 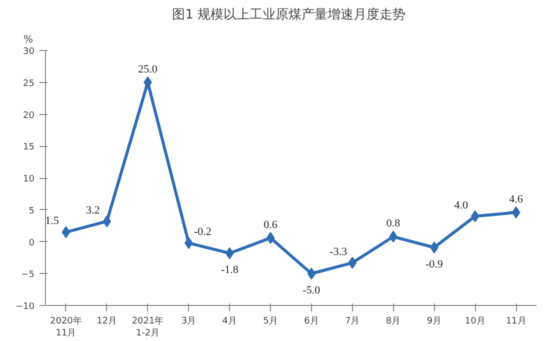 I want to click on data-label: -0.9, so click(x=435, y=264).